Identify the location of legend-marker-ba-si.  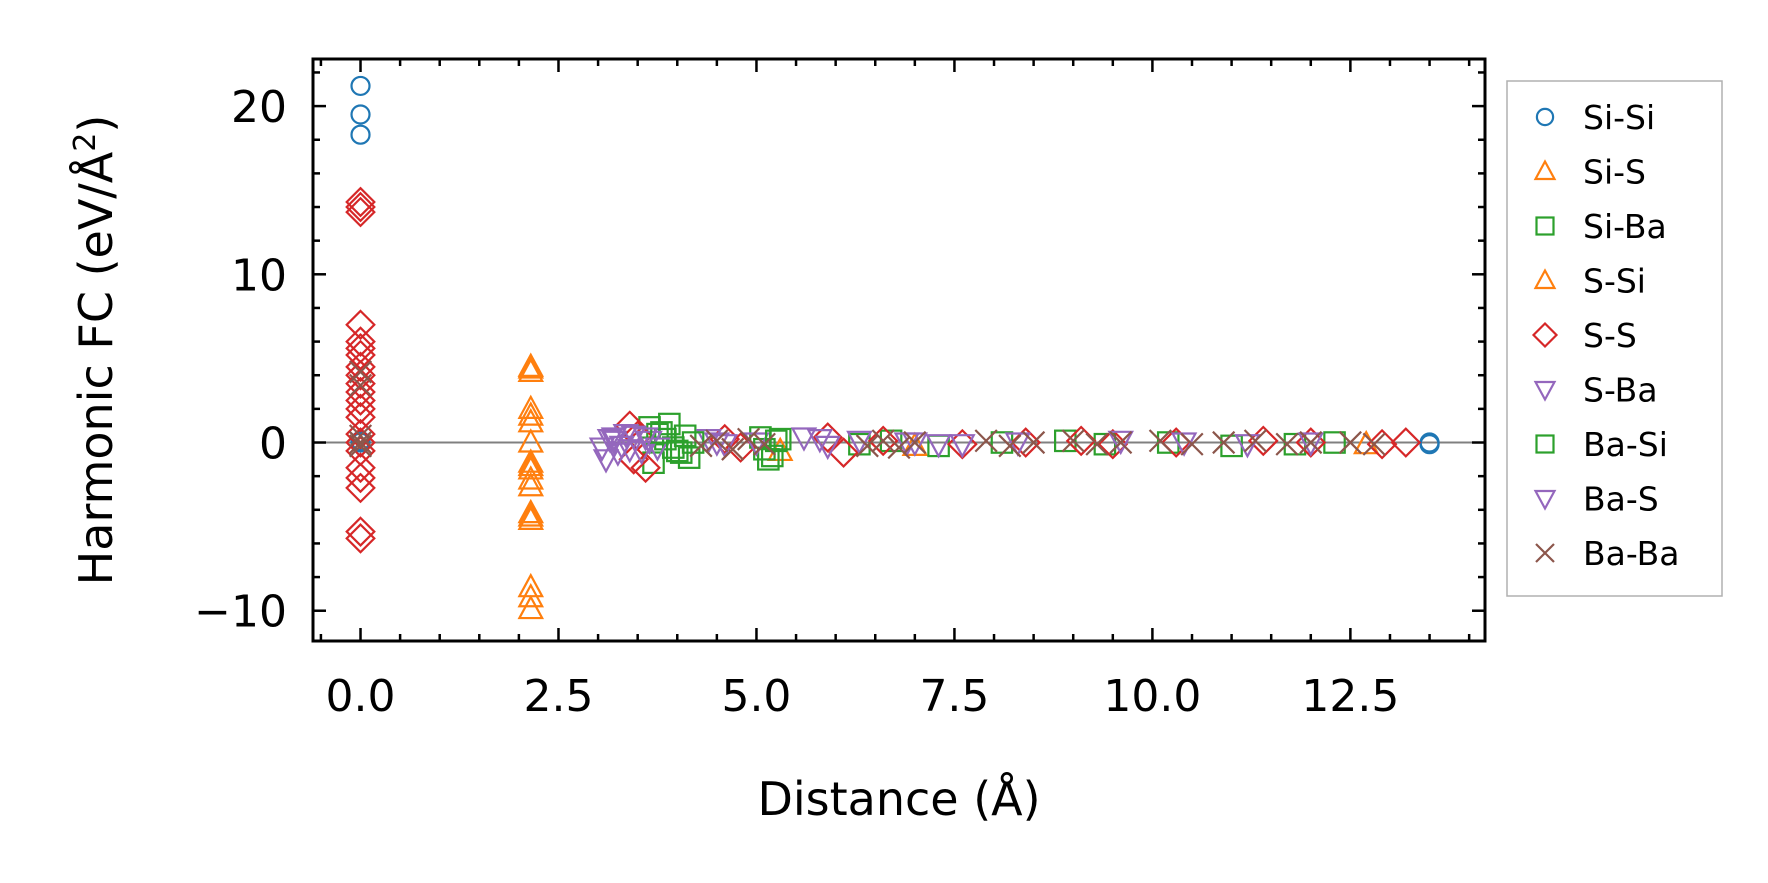
(1545, 444).